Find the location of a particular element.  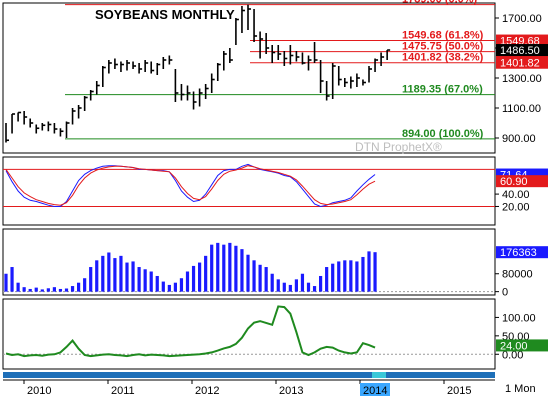

volume-axis-tag is located at coordinates (522, 252).